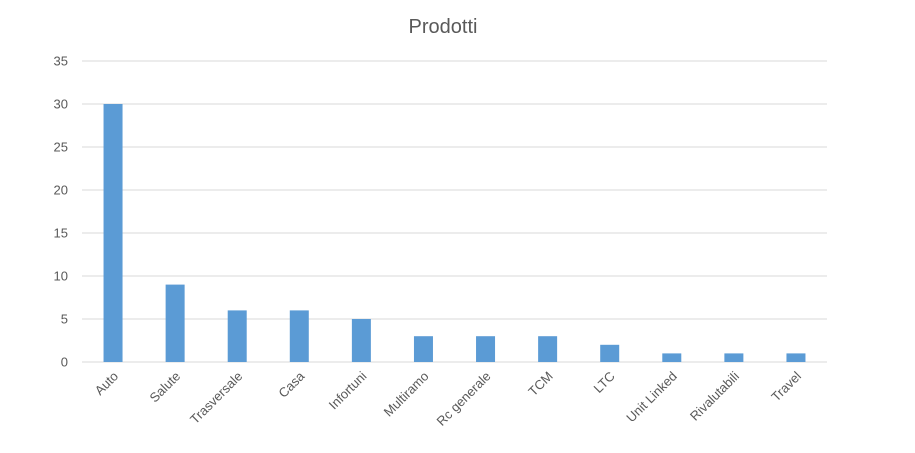 The image size is (915, 453). What do you see at coordinates (216, 398) in the screenshot?
I see `x-tick-label: Trasversale` at bounding box center [216, 398].